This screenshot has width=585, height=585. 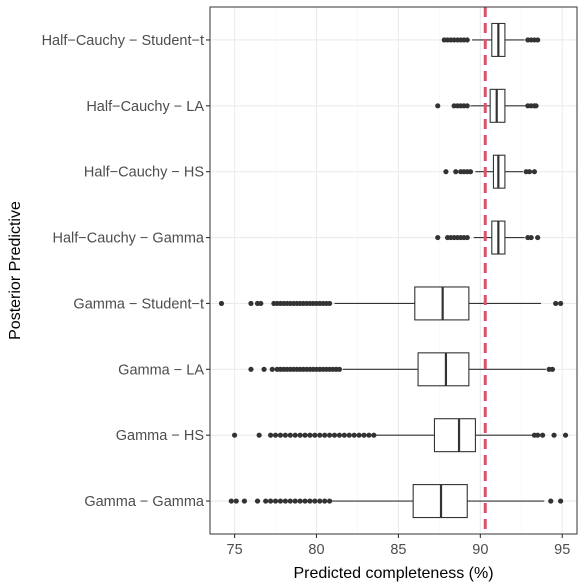 I want to click on y-tick-label: Half−Cauchy − LA, so click(x=145, y=107).